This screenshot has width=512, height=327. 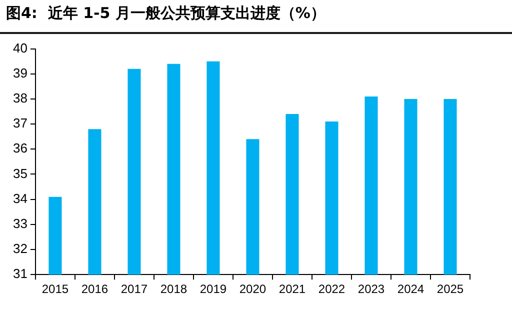 What do you see at coordinates (166, 13) in the screenshot?
I see `chart-title: 图4: 近年 1-5 月一般公共预算支出进度（%）` at bounding box center [166, 13].